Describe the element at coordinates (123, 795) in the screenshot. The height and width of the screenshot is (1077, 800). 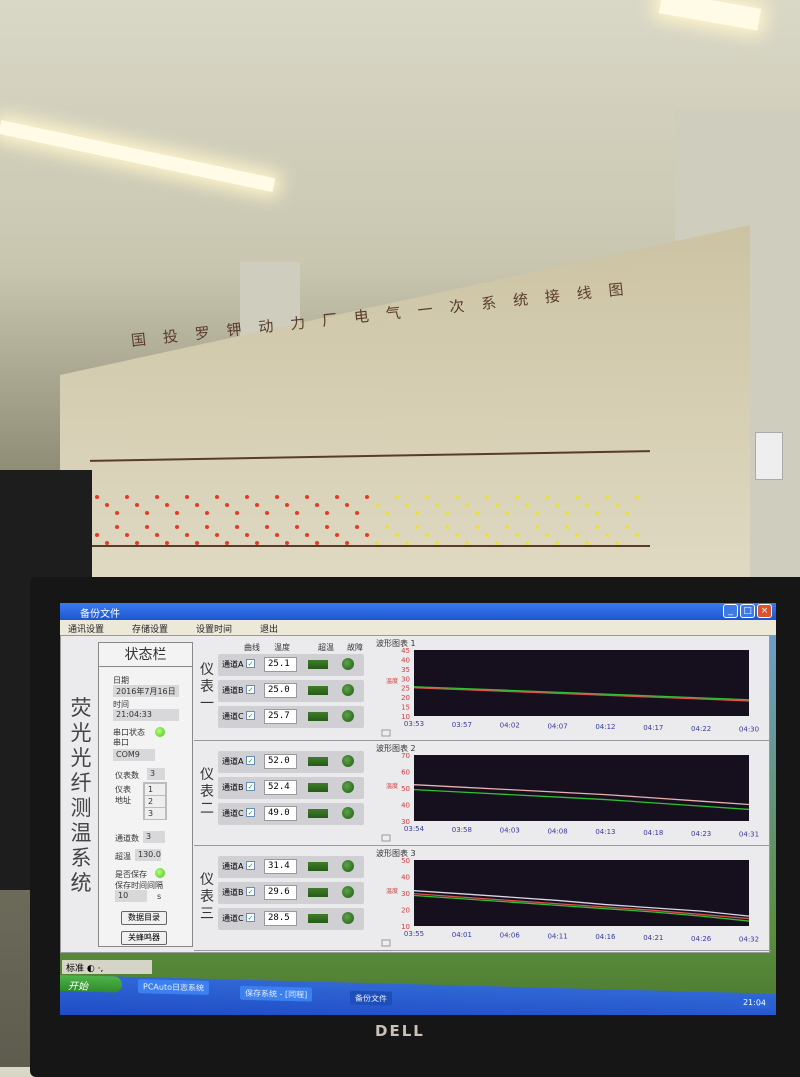
I see `meter-addr-label: 仪表地址` at that location.